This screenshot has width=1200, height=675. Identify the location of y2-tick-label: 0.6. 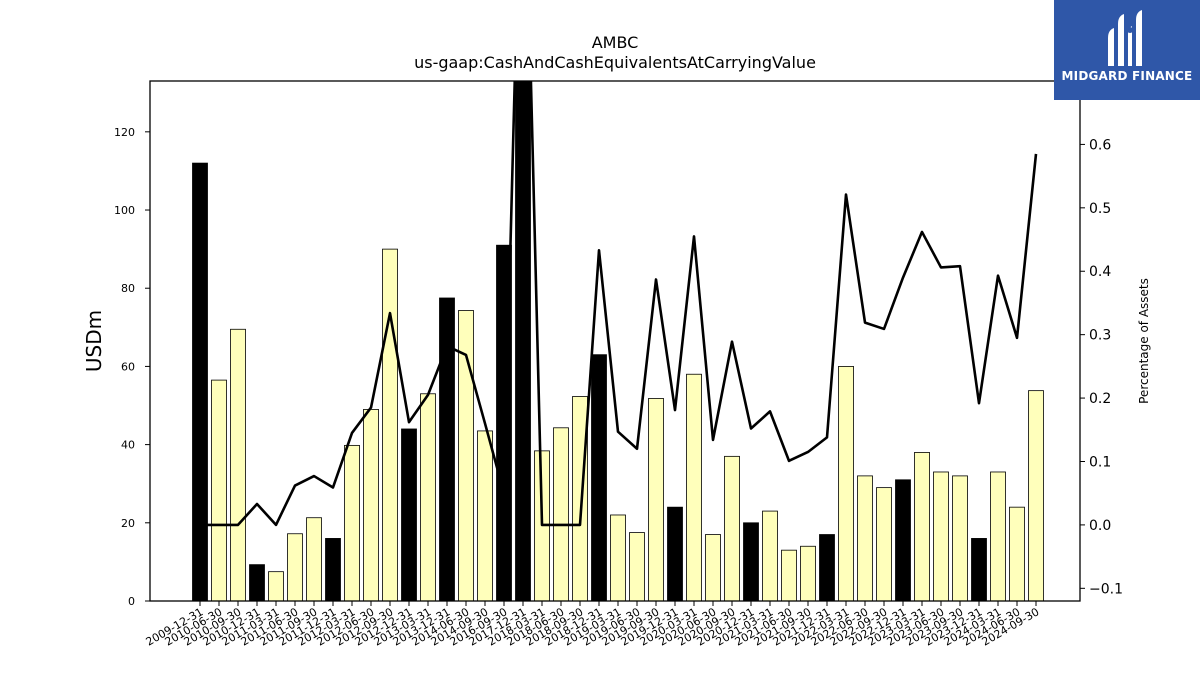
(1100, 145).